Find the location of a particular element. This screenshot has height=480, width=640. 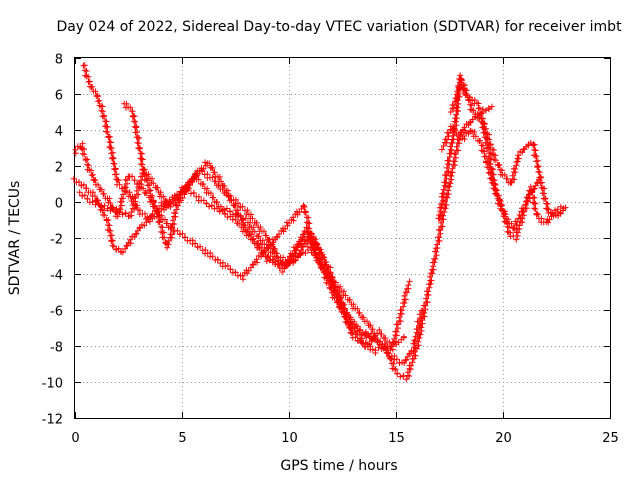

y-tick-label: 2 is located at coordinates (59, 168).